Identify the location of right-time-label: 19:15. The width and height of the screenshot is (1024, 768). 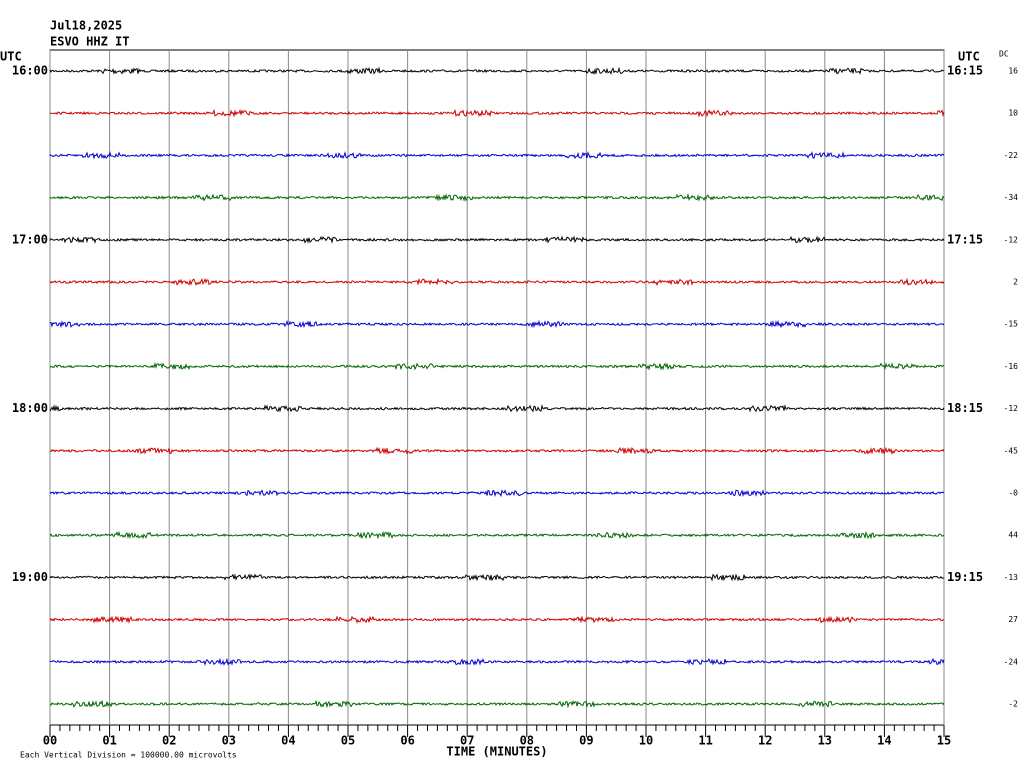
(965, 577).